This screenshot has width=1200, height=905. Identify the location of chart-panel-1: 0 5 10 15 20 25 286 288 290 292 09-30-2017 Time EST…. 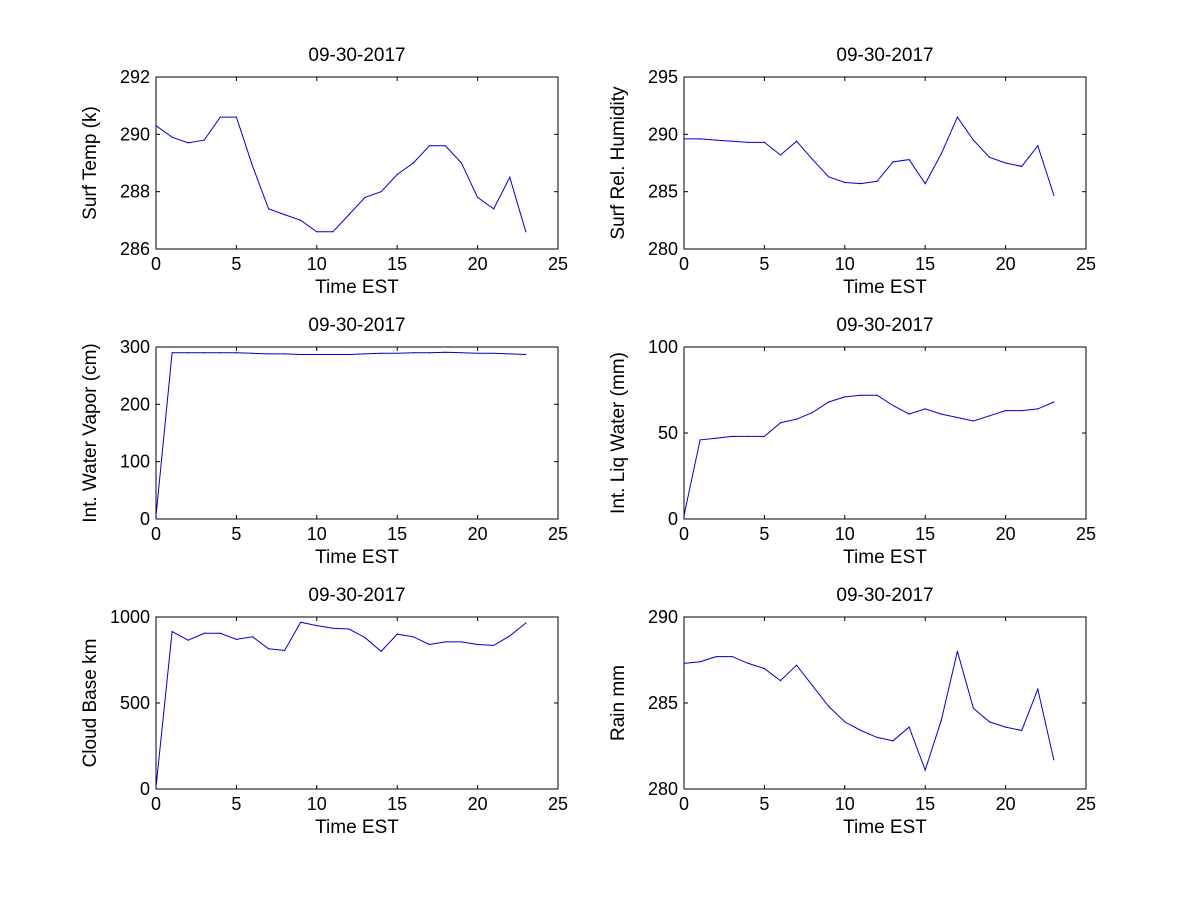
(324, 171).